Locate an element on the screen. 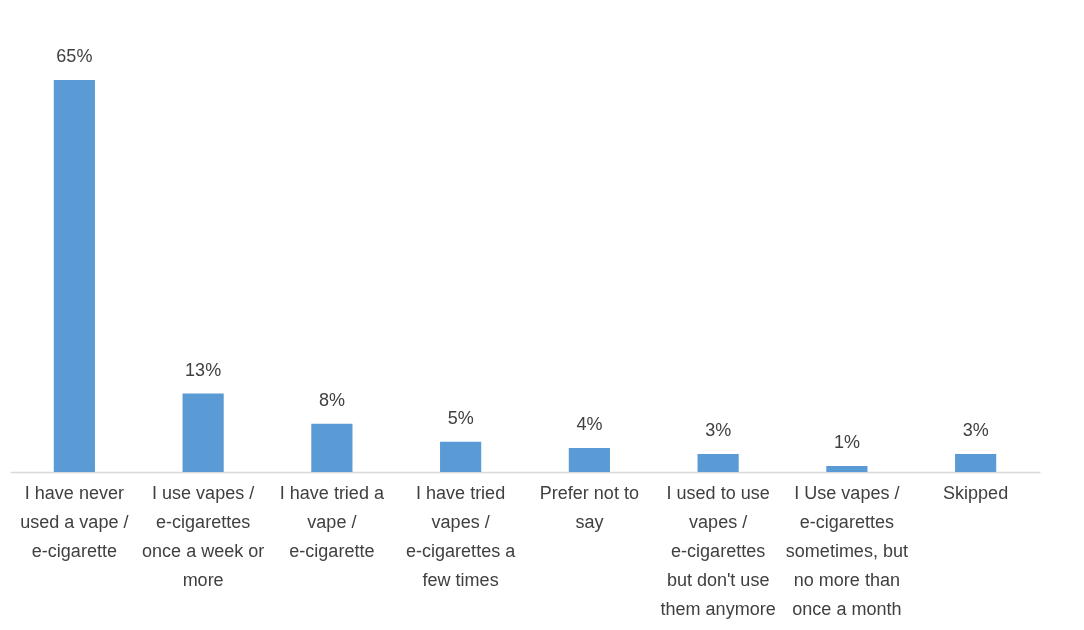 The height and width of the screenshot is (630, 1084). data-label: 8% is located at coordinates (331, 399).